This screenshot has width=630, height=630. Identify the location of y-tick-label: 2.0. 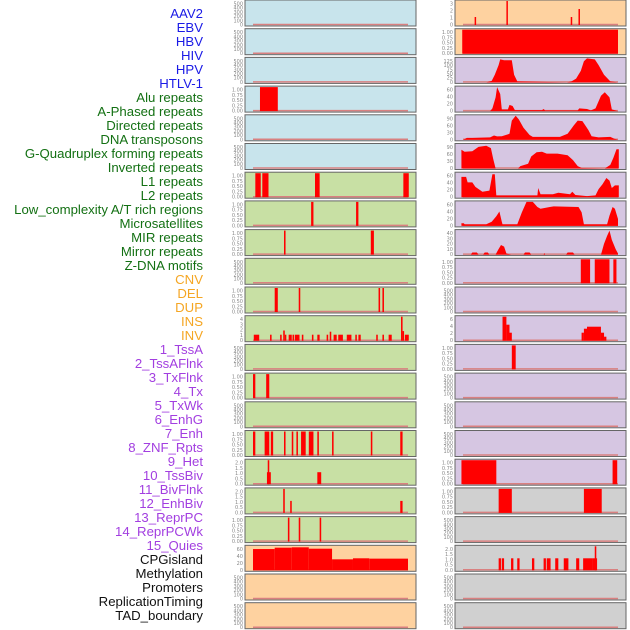
(239, 464).